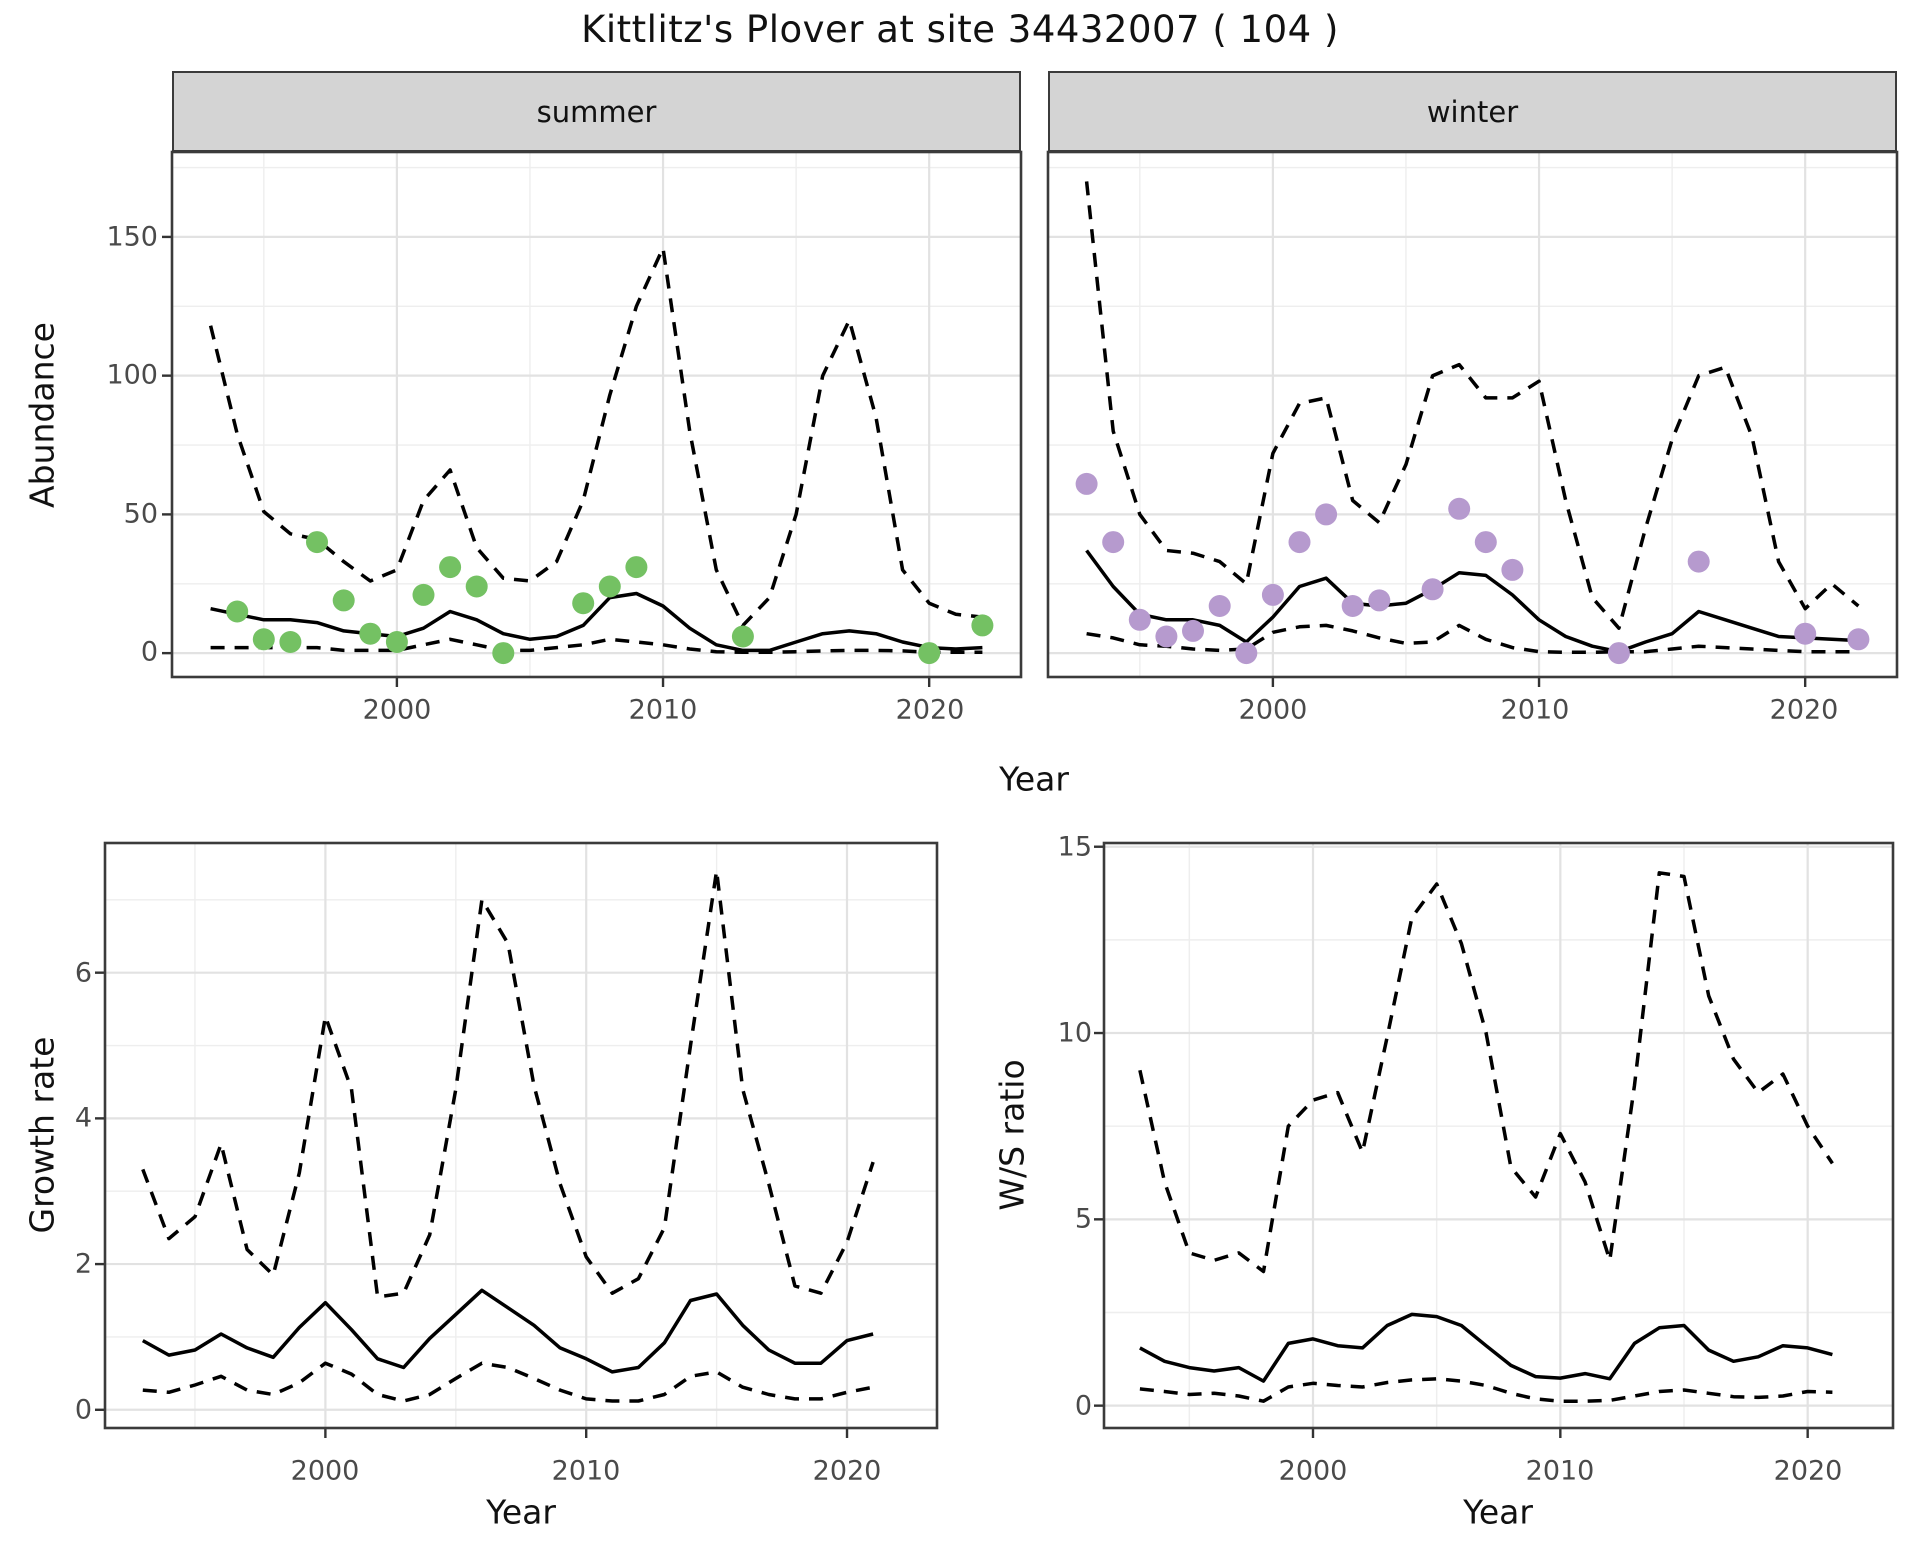 Image resolution: width=1920 pixels, height=1560 pixels. What do you see at coordinates (83, 1264) in the screenshot?
I see `ytick-label: 2` at bounding box center [83, 1264].